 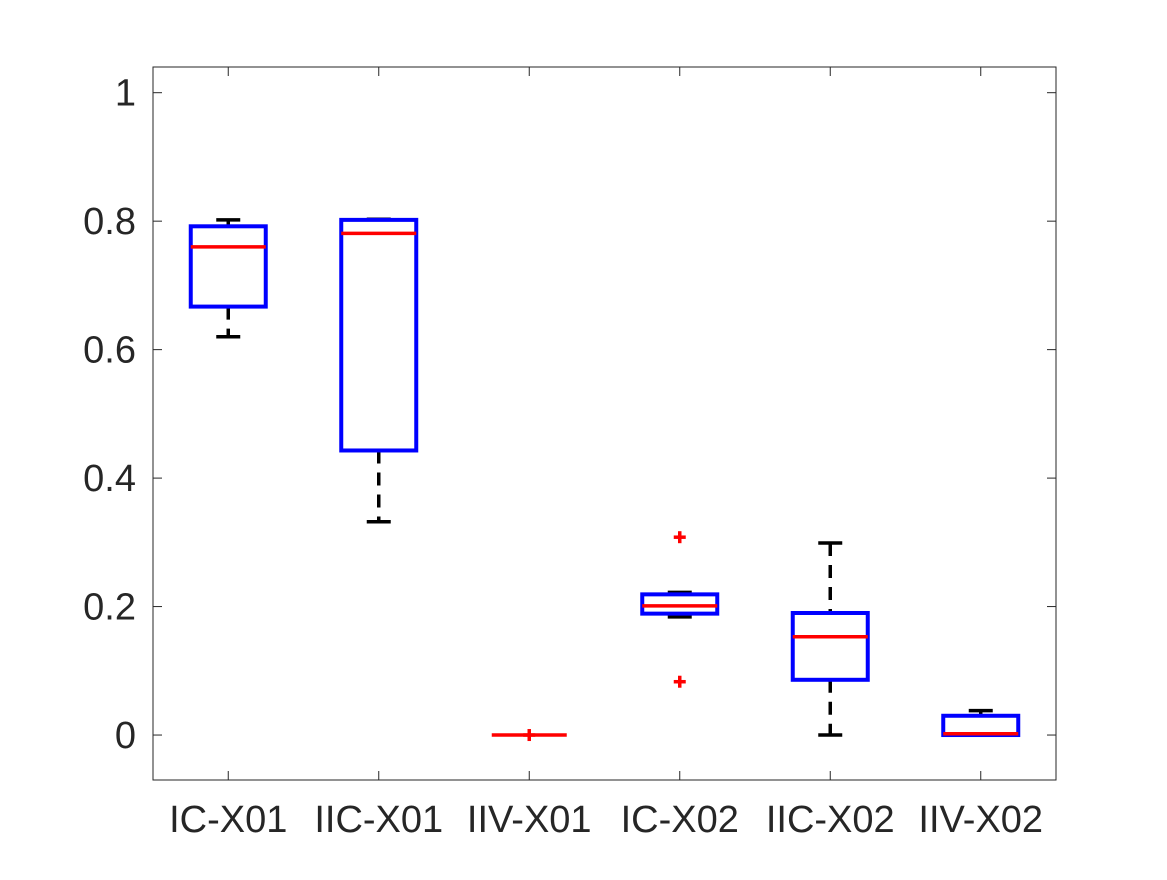 What do you see at coordinates (981, 723) in the screenshot?
I see `box-iiv-x02` at bounding box center [981, 723].